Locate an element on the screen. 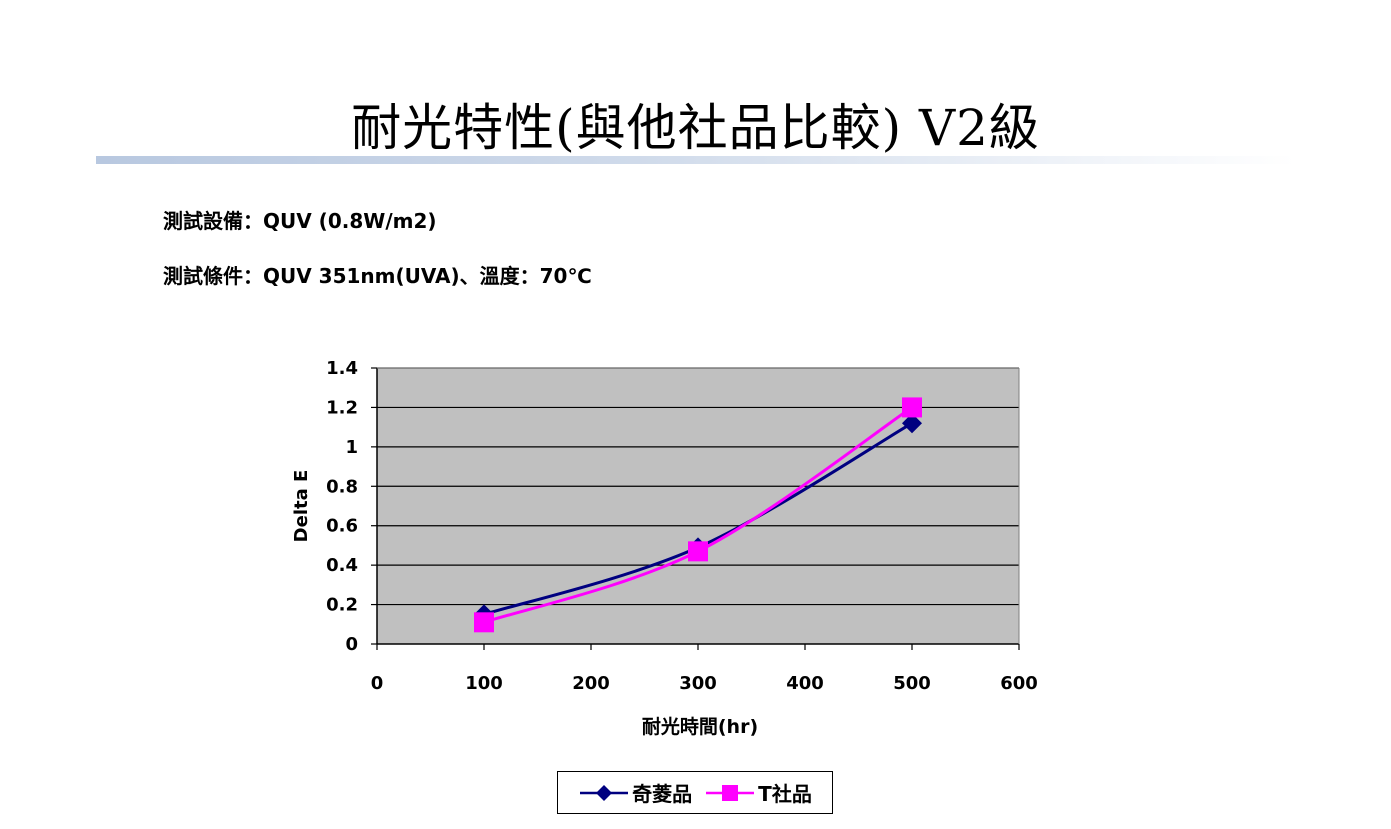  y-tick-label: 0.6 is located at coordinates (342, 526).